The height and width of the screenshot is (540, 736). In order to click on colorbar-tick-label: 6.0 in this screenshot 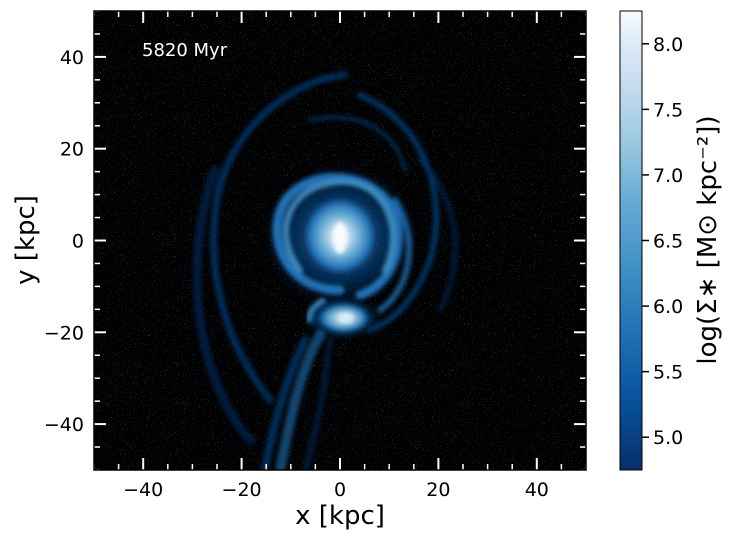, I will do `click(668, 307)`.